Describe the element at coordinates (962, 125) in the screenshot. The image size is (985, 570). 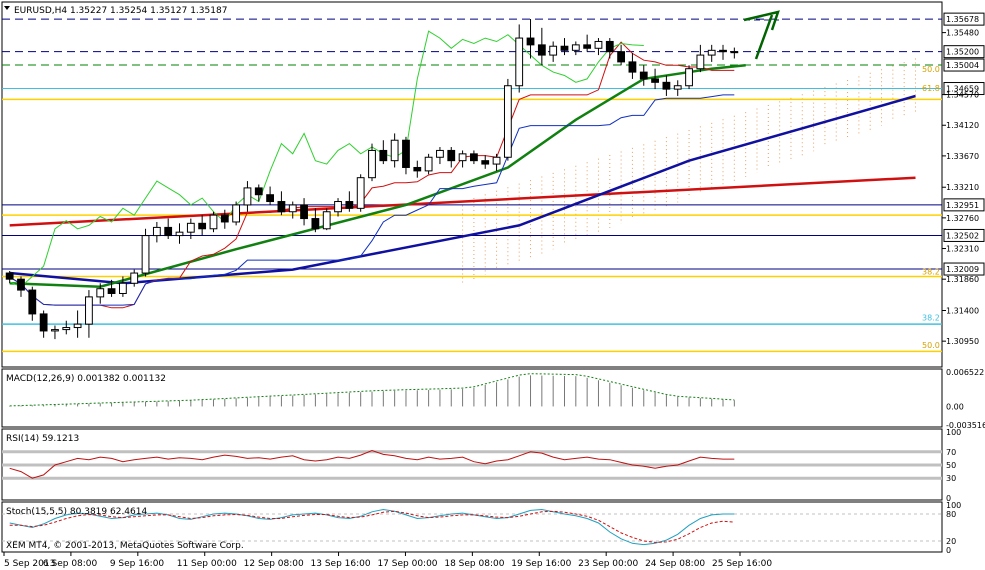
I see `price-tick-label: 1.34120` at that location.